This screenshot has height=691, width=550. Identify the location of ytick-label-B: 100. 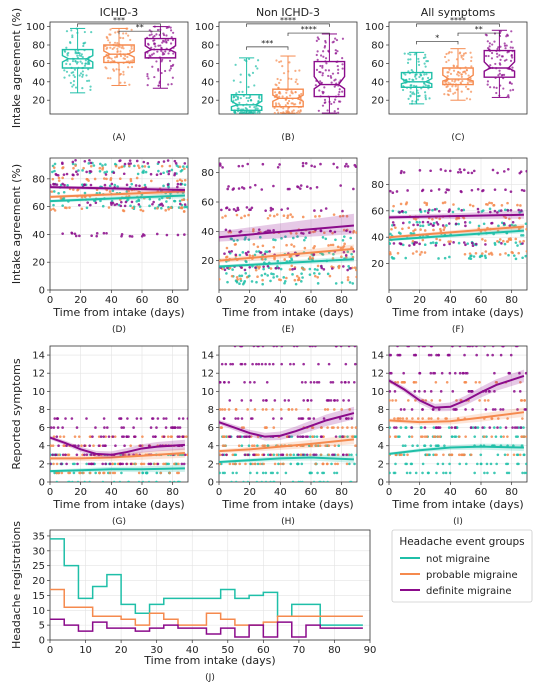
(204, 27).